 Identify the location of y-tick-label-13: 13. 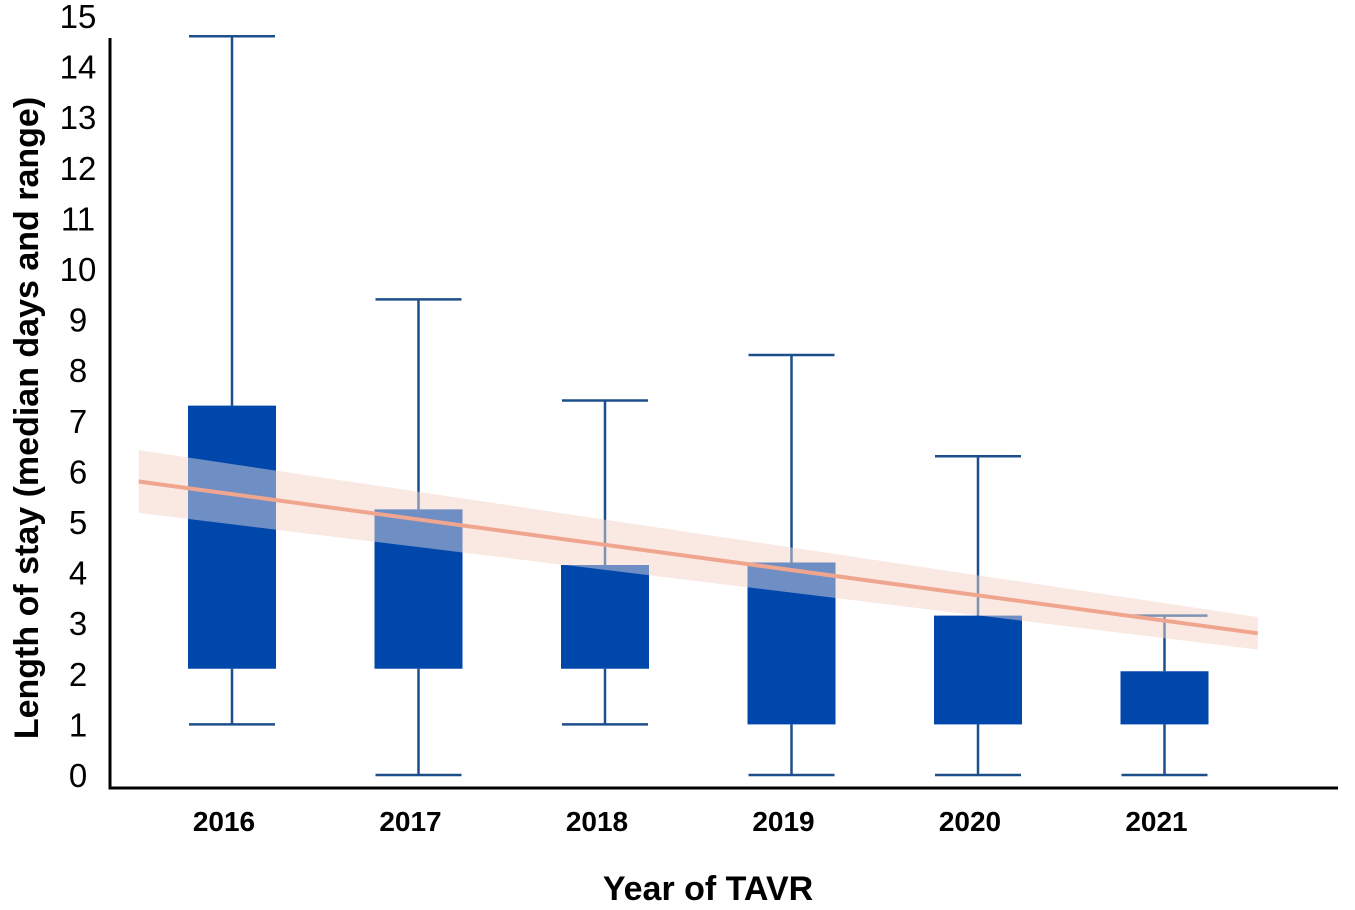
(78, 117).